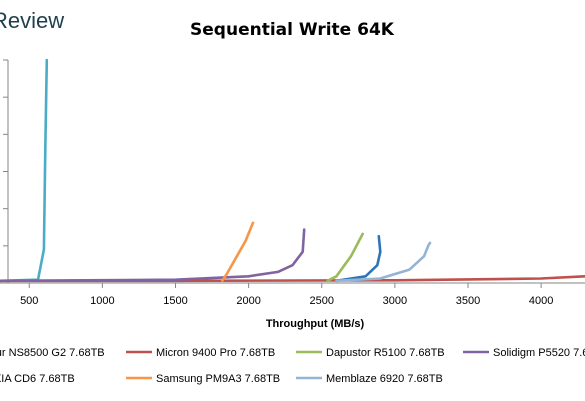 The height and width of the screenshot is (401, 585). Describe the element at coordinates (384, 379) in the screenshot. I see `legend-label: Memblaze 6920 7.68TB` at that location.